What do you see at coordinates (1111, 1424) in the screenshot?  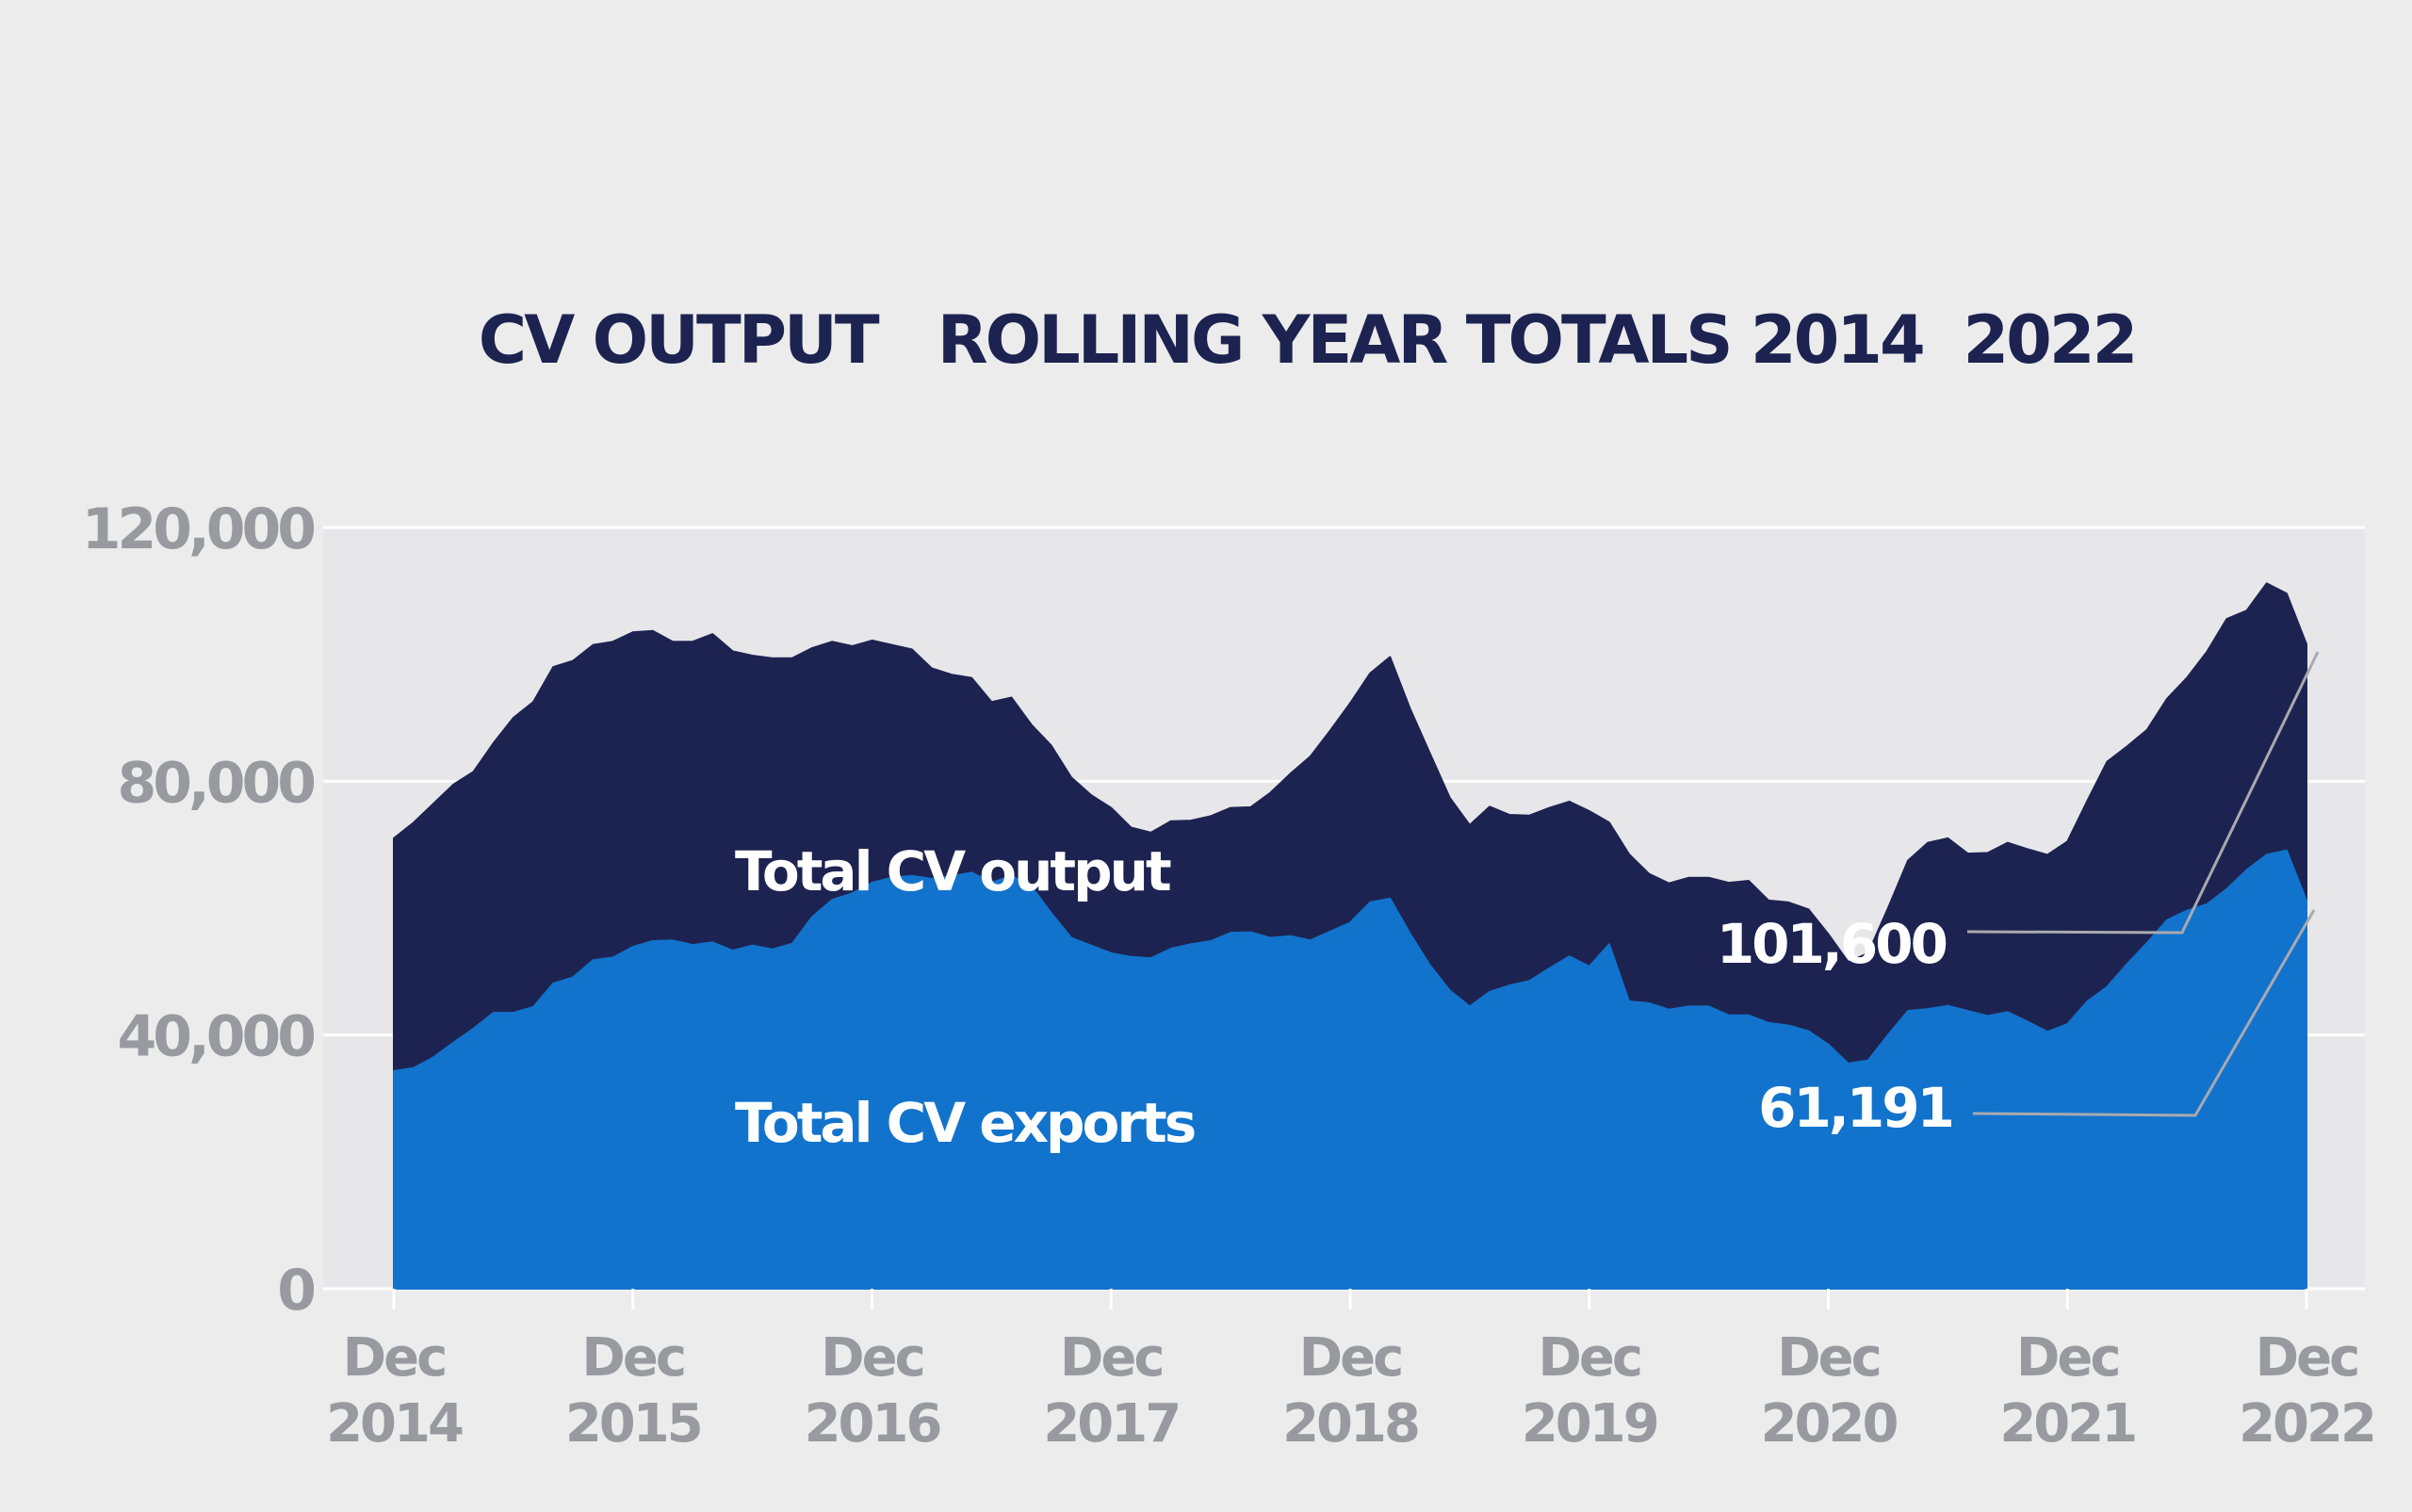 I see `x-tick-label-year: 2017` at bounding box center [1111, 1424].